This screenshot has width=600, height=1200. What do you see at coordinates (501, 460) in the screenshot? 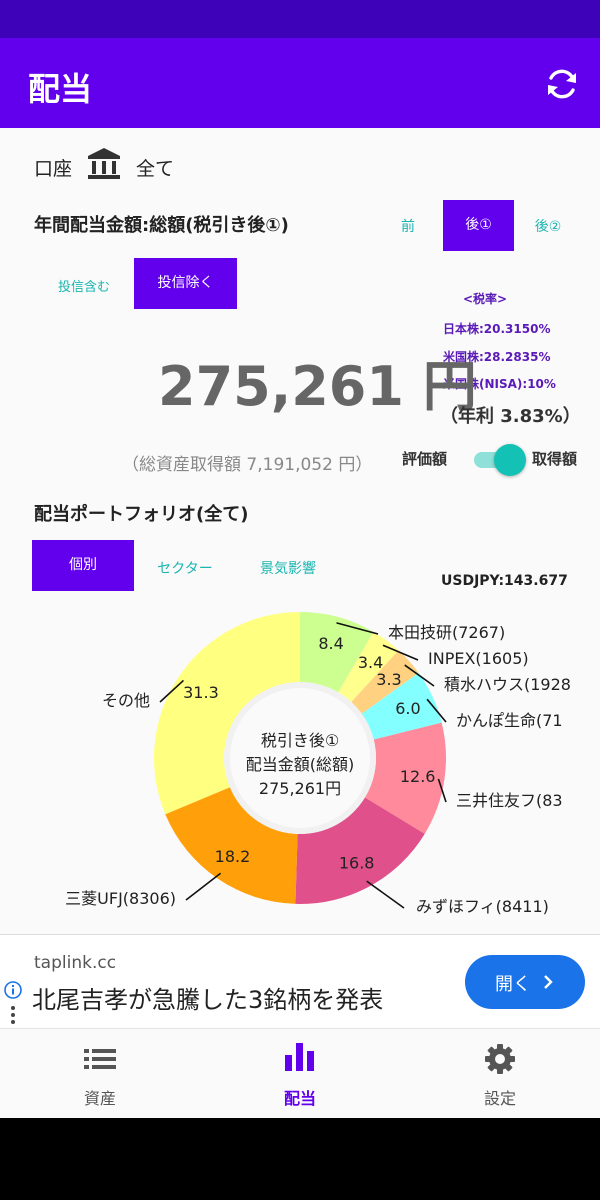
I see `valuation-toggle` at bounding box center [501, 460].